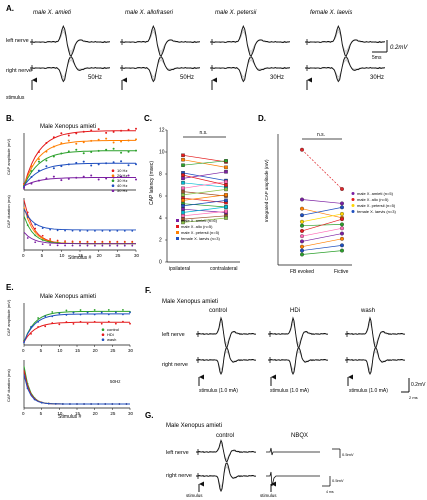  I want to click on panel-e-xtick-label: 25, so click(113, 413).